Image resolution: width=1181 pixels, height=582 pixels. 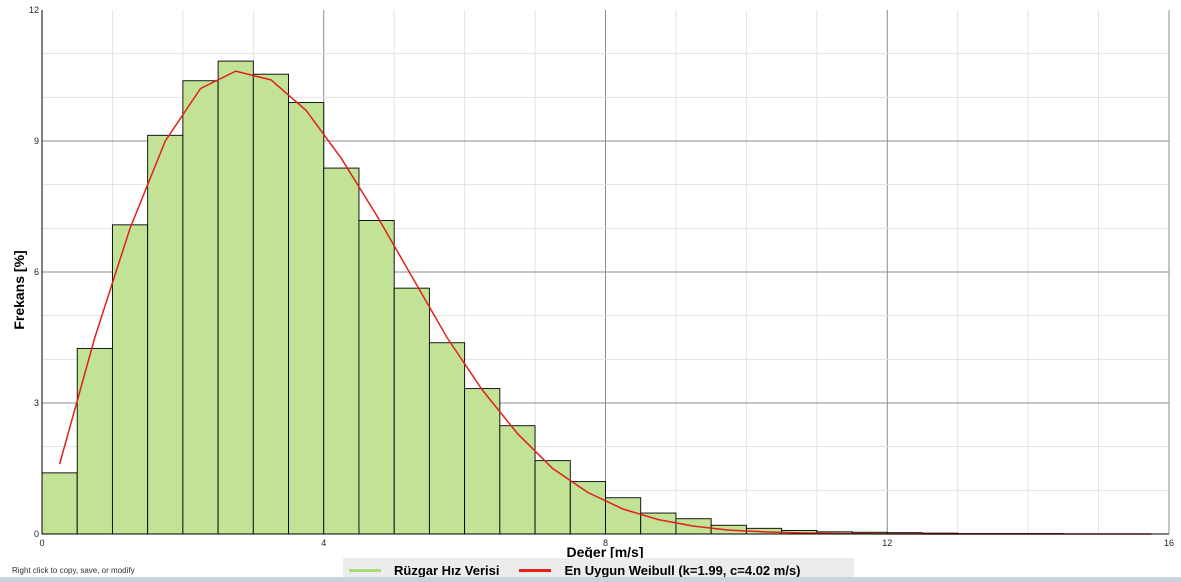 What do you see at coordinates (36, 403) in the screenshot?
I see `y-tick-label: 3` at bounding box center [36, 403].